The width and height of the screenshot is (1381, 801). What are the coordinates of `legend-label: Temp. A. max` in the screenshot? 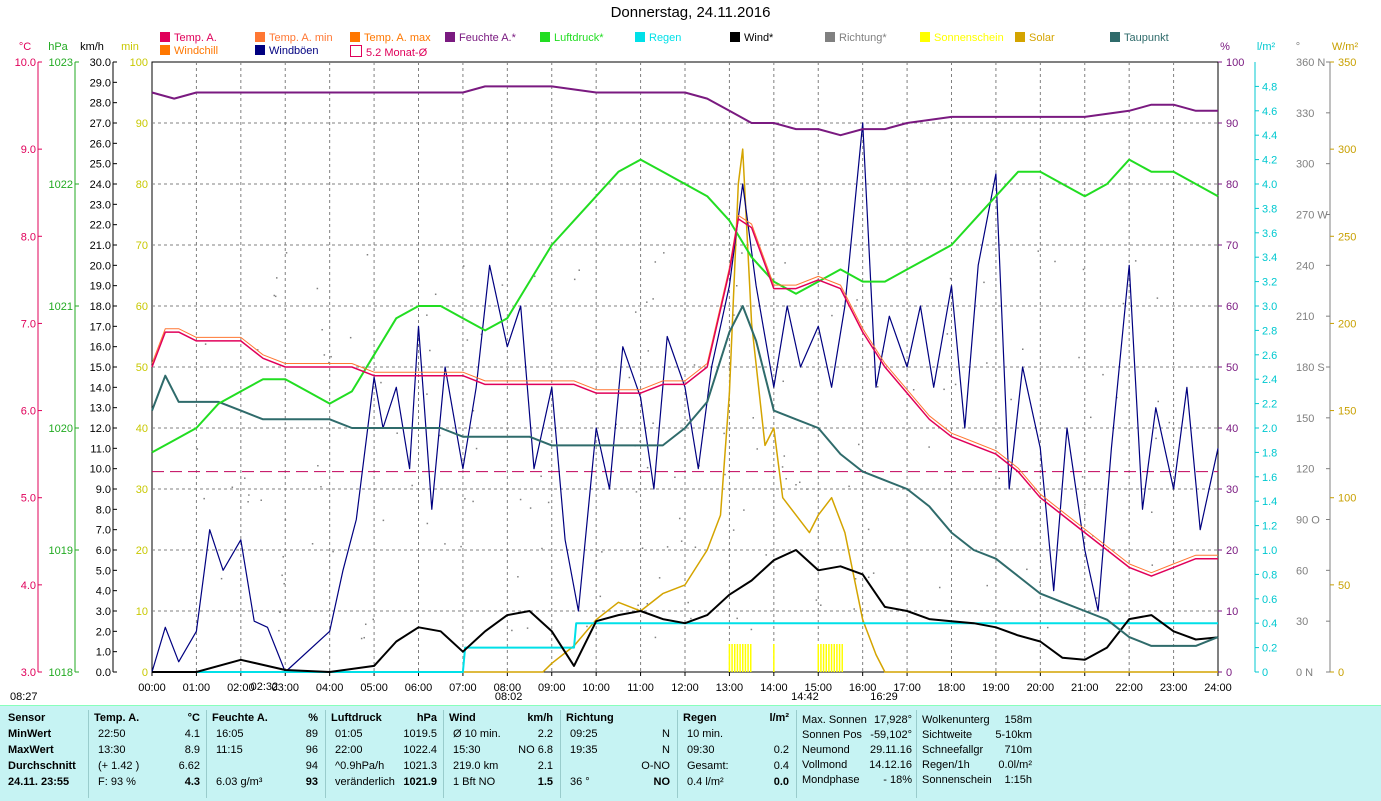 It's located at (397, 38).